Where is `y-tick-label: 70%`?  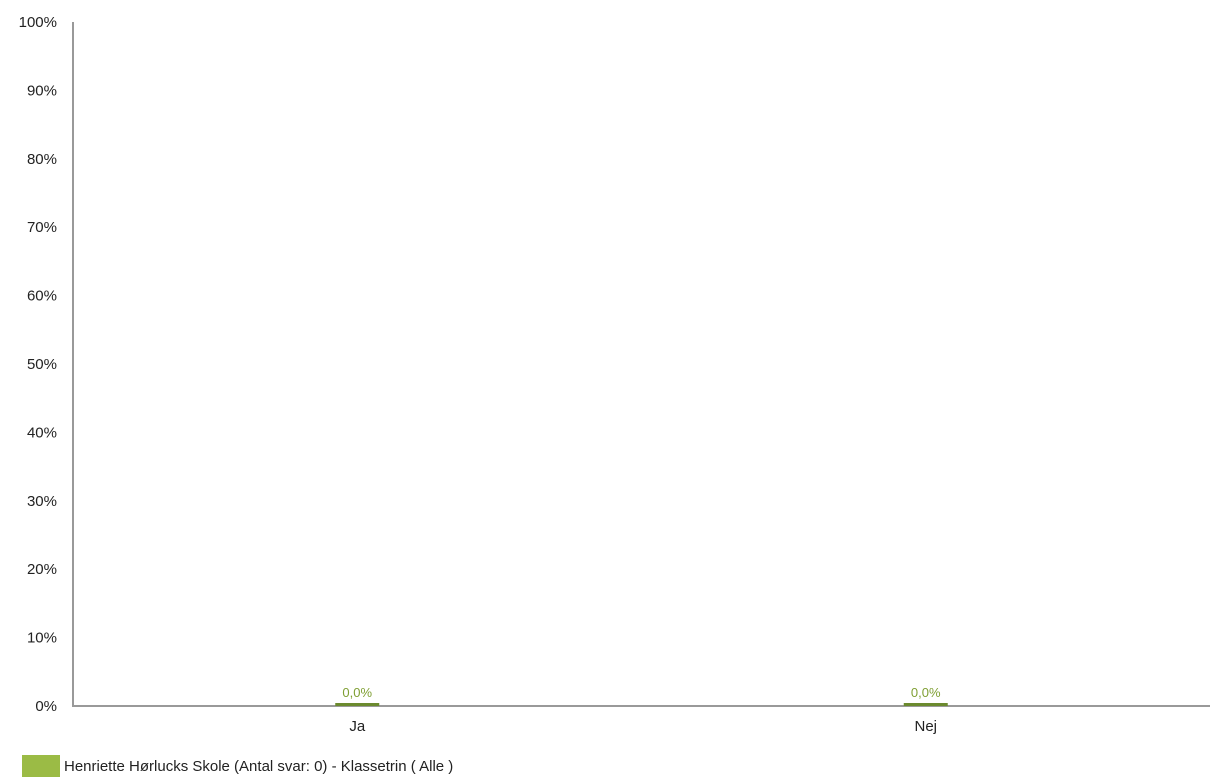
y-tick-label: 70% is located at coordinates (42, 227).